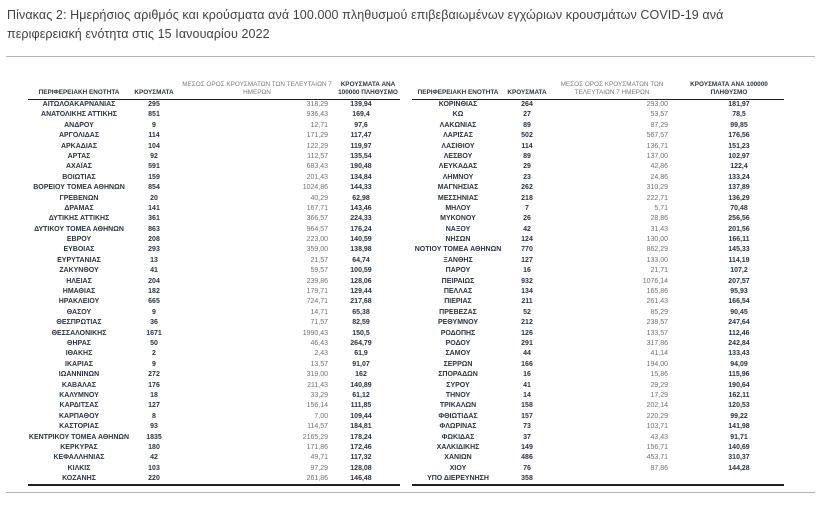  Describe the element at coordinates (79, 188) in the screenshot. I see `region-cell: ΒΟΡΕΙΟΥ ΤΟΜΕΑ ΑΘΗΝΩΝ` at that location.